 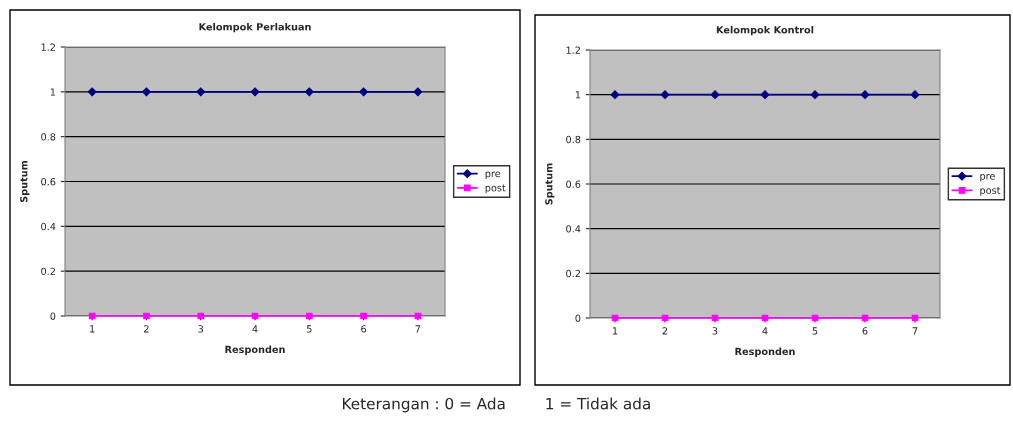 What do you see at coordinates (765, 30) in the screenshot?
I see `chart-title: Kelompok Kontrol` at bounding box center [765, 30].